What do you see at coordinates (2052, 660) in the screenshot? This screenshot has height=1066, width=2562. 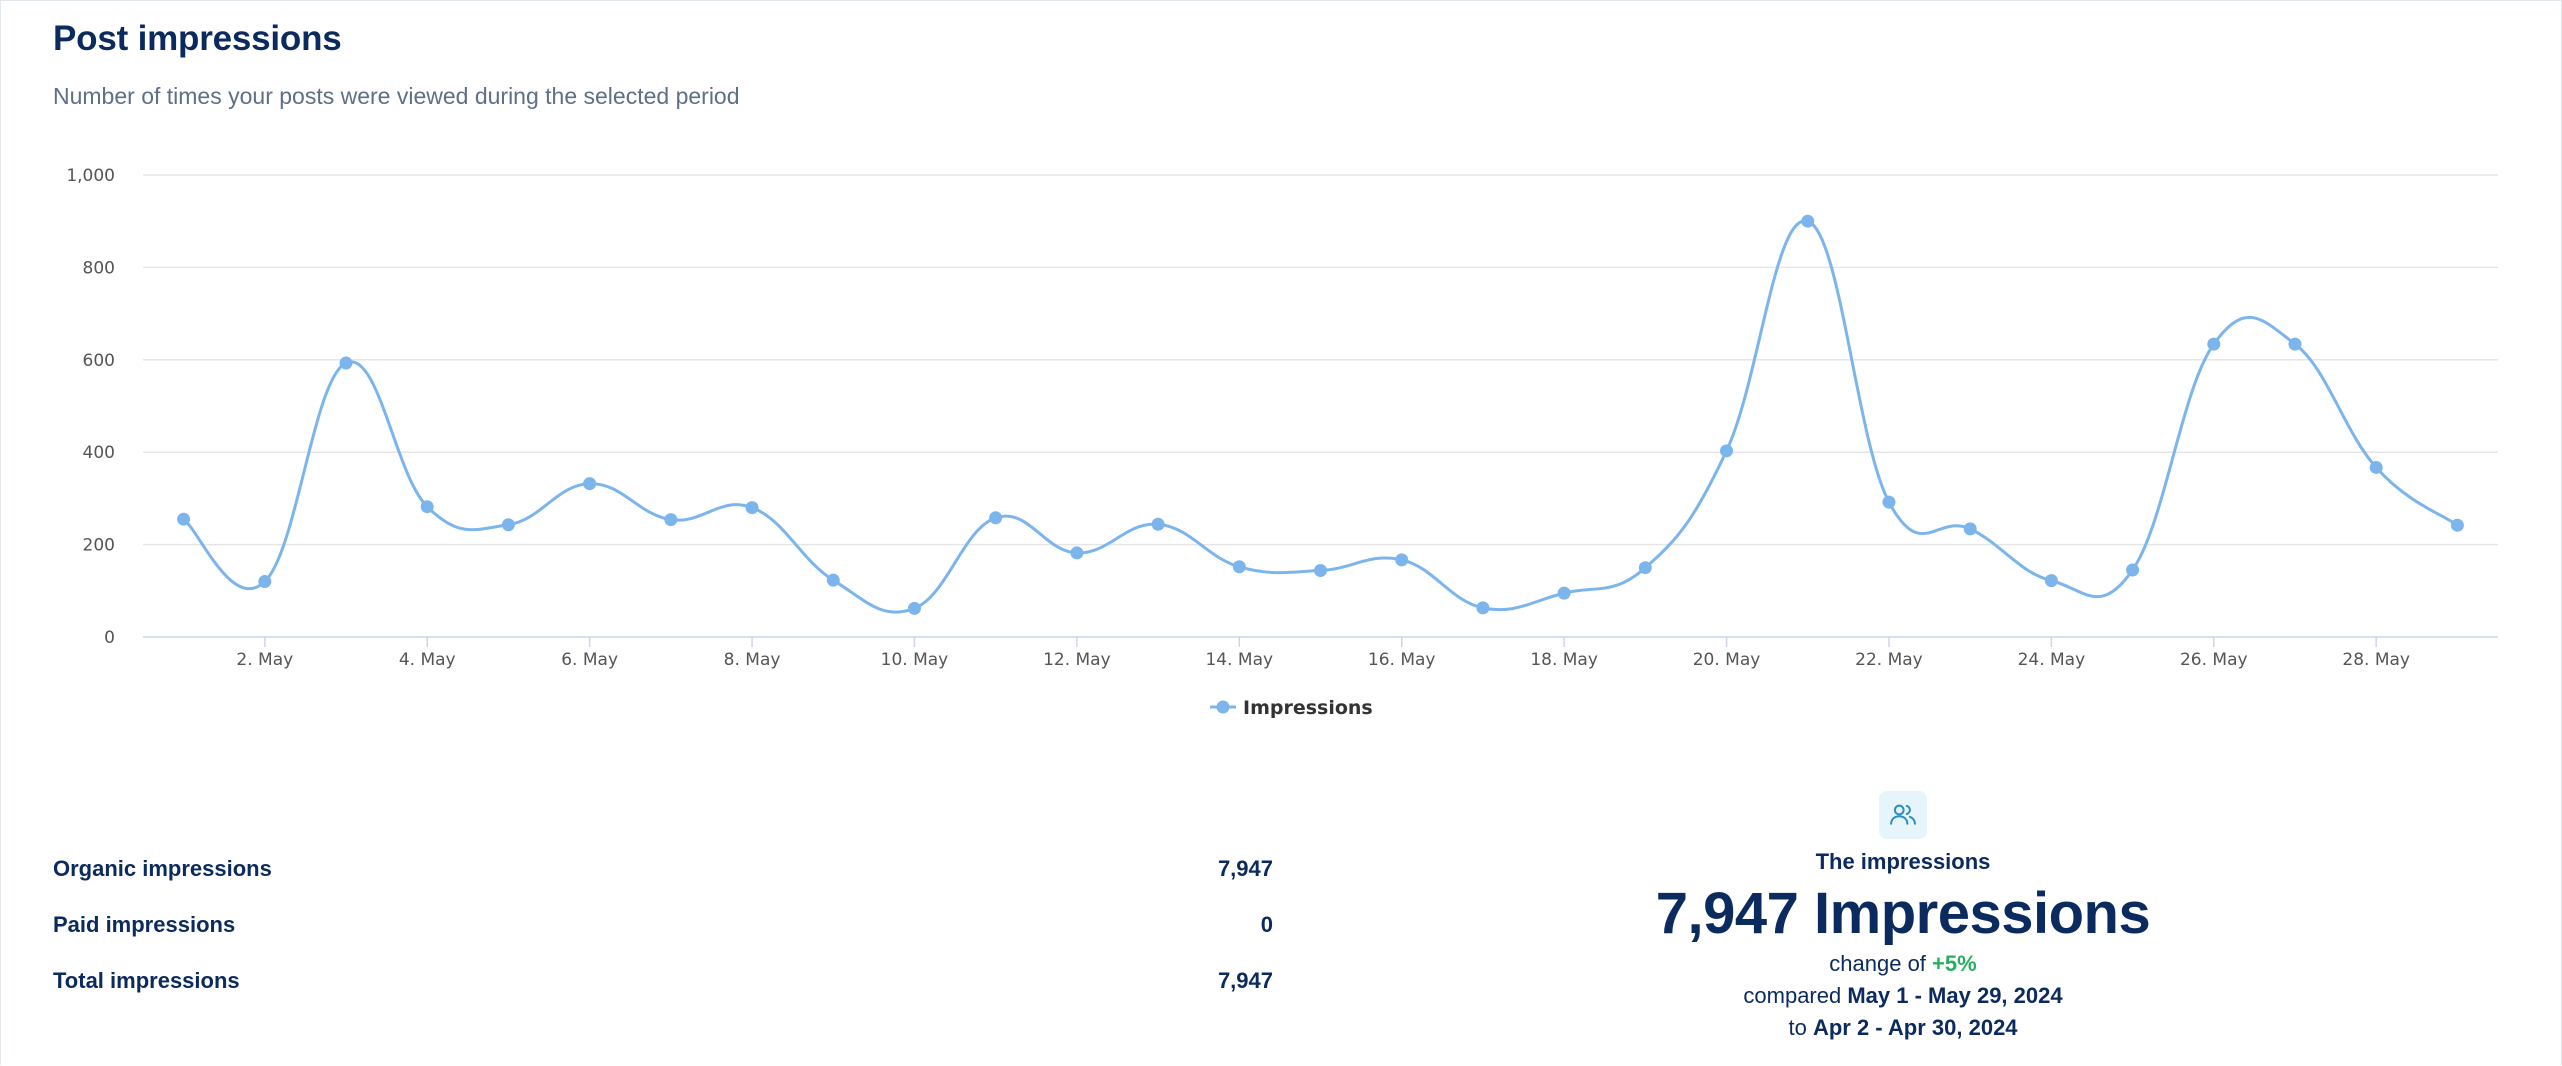 I see `x-tick-label: 24. May` at bounding box center [2052, 660].